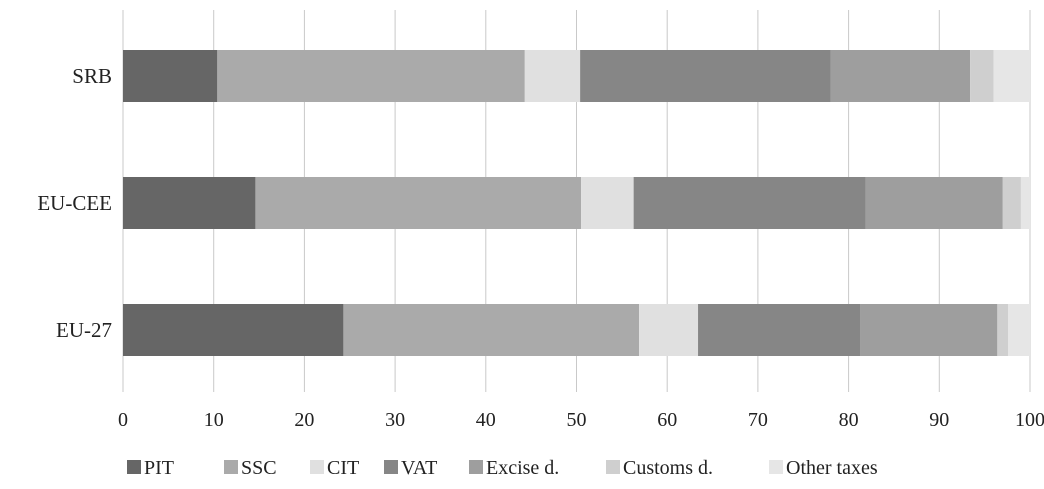 The image size is (1044, 489). I want to click on x-axis-tick-labels: 0 10 20 30 40 50 60 70 80 90 100, so click(581, 420).